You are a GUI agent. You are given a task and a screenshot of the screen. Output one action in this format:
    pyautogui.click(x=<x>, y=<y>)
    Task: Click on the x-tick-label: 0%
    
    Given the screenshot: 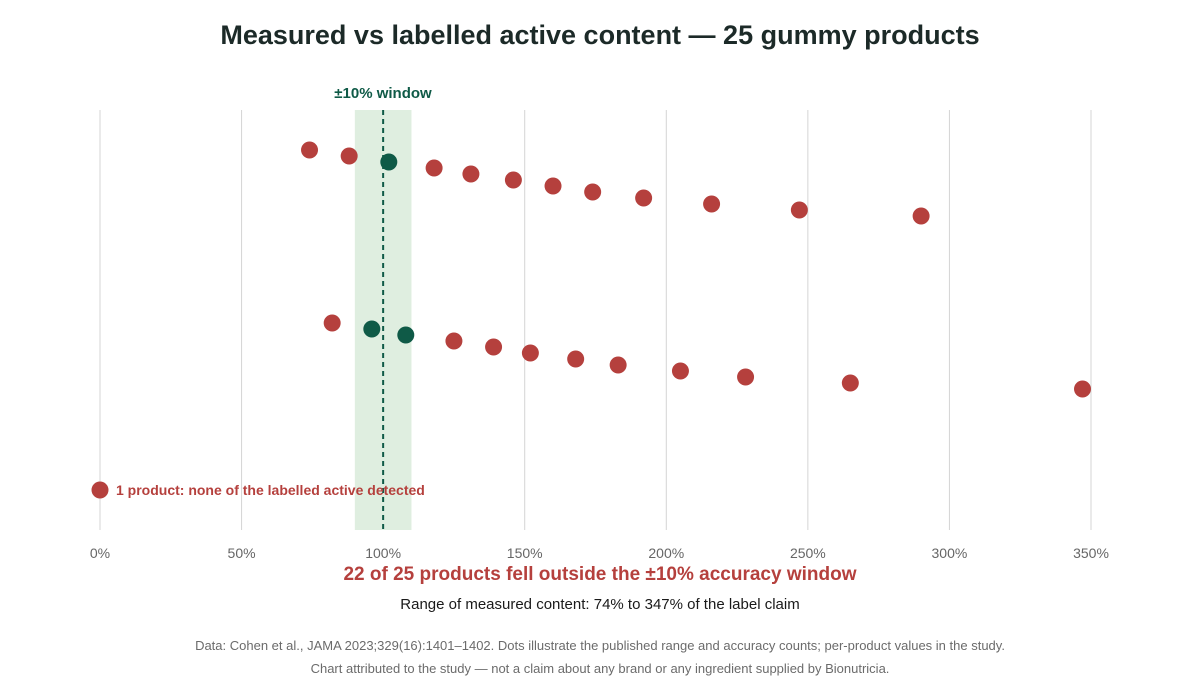 What is the action you would take?
    pyautogui.click(x=100, y=553)
    